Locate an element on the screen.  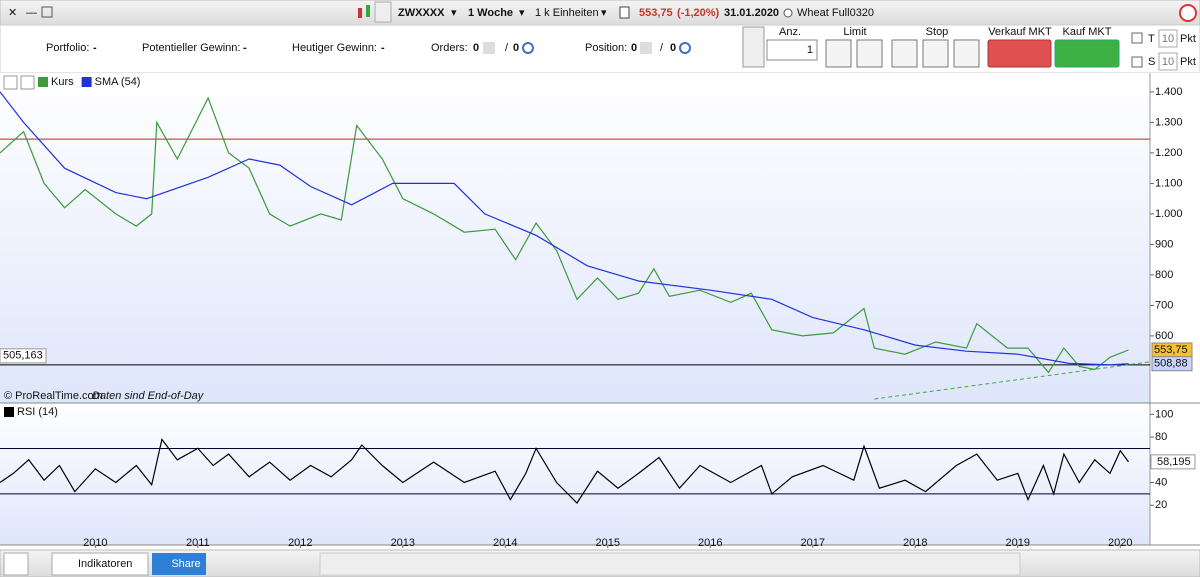
indicators-button is located at coordinates (100, 564).